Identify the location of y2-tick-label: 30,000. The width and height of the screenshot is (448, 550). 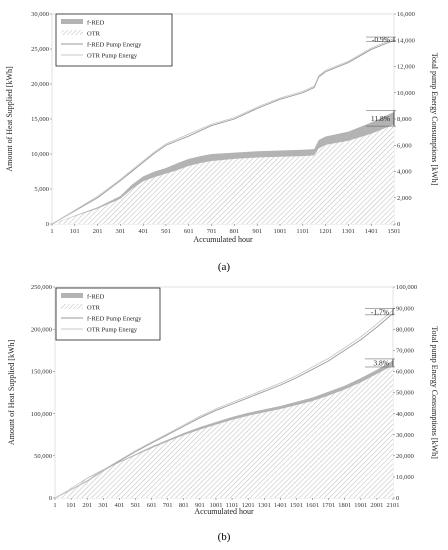
(405, 435).